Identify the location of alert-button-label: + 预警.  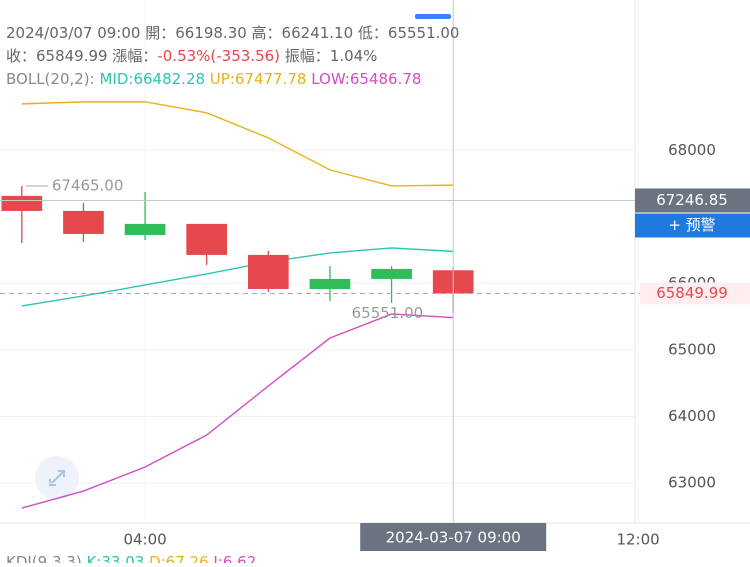
(691, 225).